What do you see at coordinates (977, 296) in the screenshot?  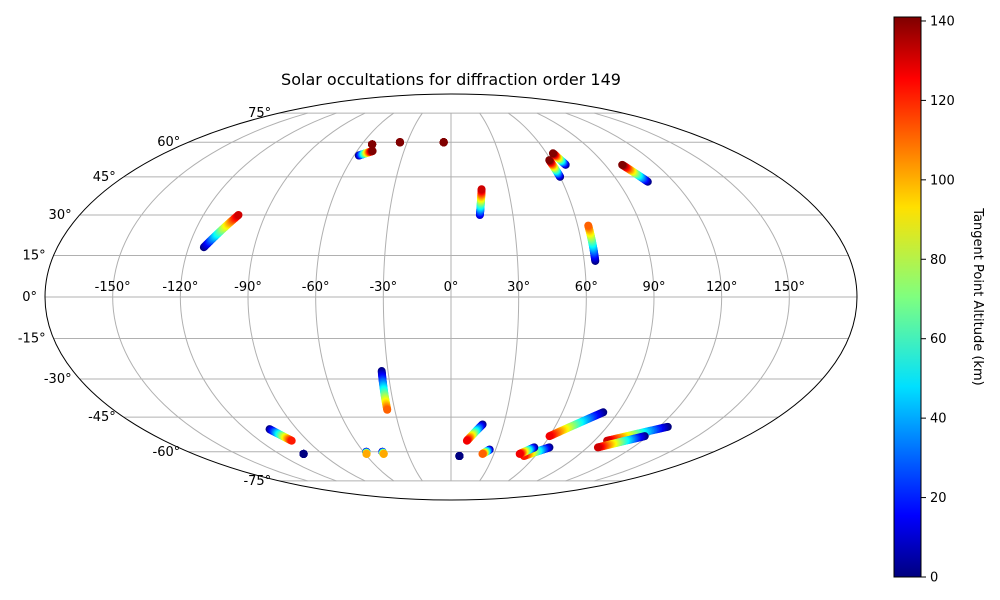 I see `colorbar-label: Tangent Point Altitude (km)` at bounding box center [977, 296].